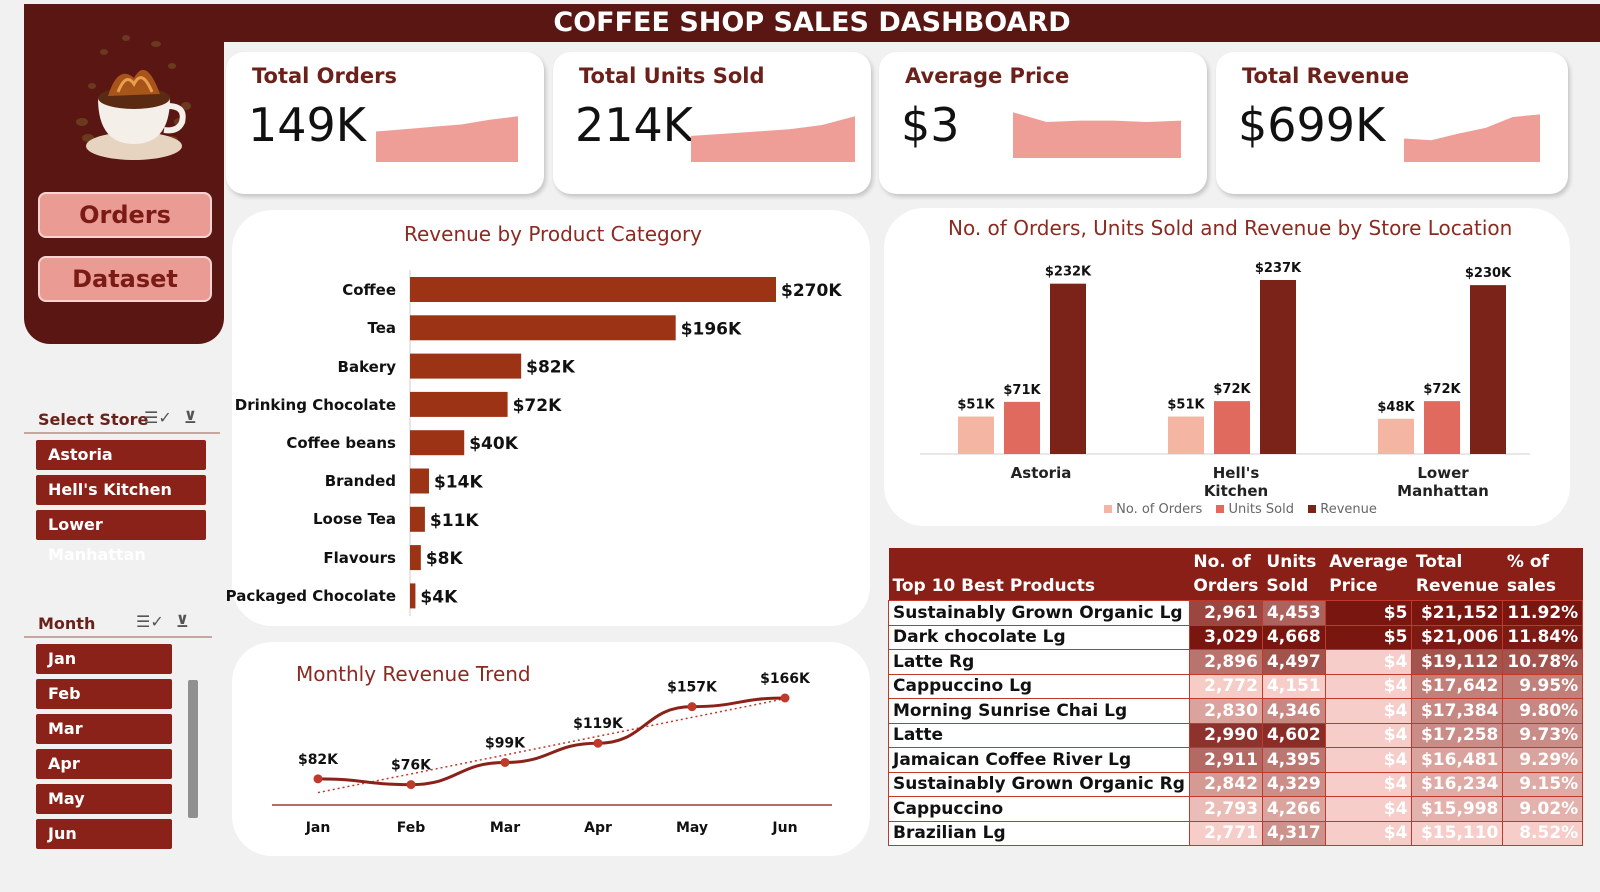 The image size is (1600, 892). What do you see at coordinates (121, 455) in the screenshot?
I see `slicer-item-astoria: Astoria` at bounding box center [121, 455].